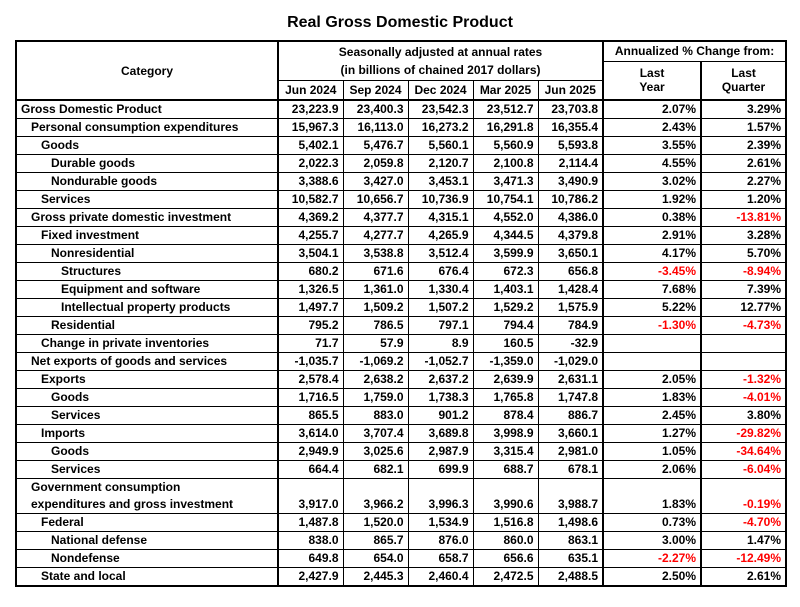 This screenshot has height=607, width=800. Describe the element at coordinates (652, 379) in the screenshot. I see `pct-last-year-cell: 2.05%` at that location.